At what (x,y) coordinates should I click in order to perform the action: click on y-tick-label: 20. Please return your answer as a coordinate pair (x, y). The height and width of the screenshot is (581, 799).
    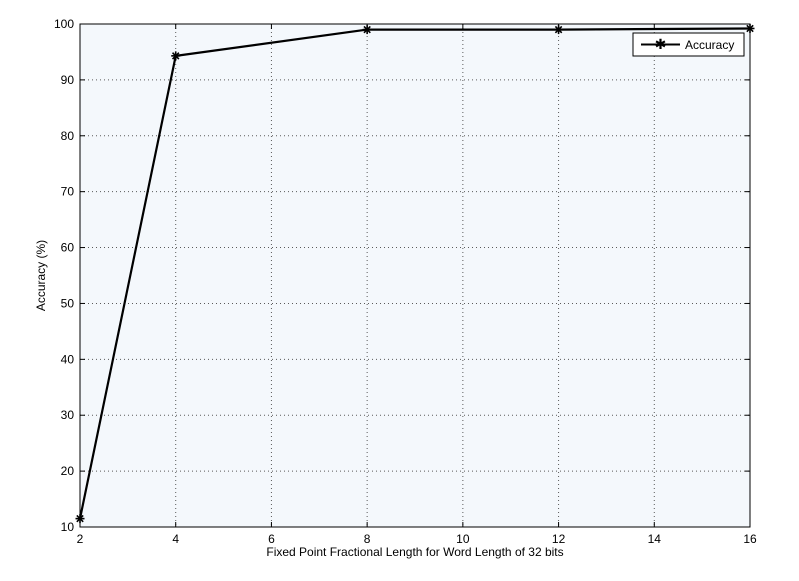
    Looking at the image, I should click on (68, 471).